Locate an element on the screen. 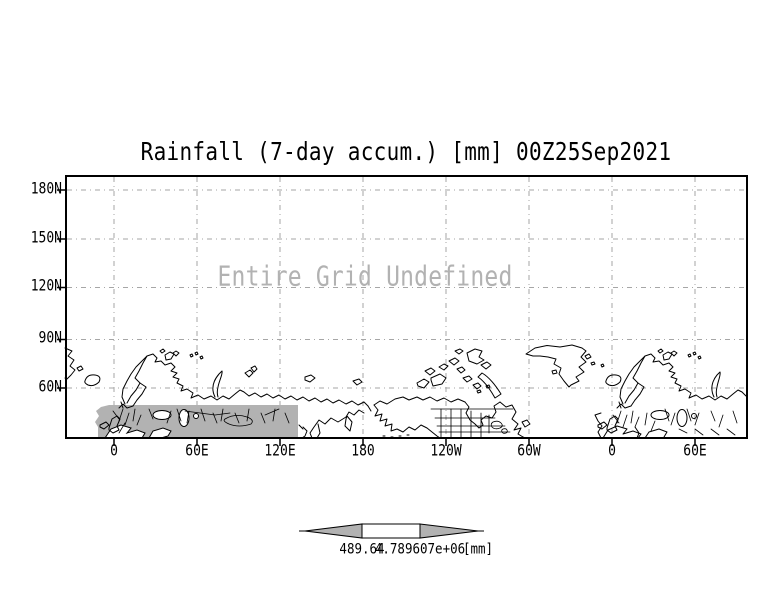  x-axis-label-120w: 120W is located at coordinates (446, 451).